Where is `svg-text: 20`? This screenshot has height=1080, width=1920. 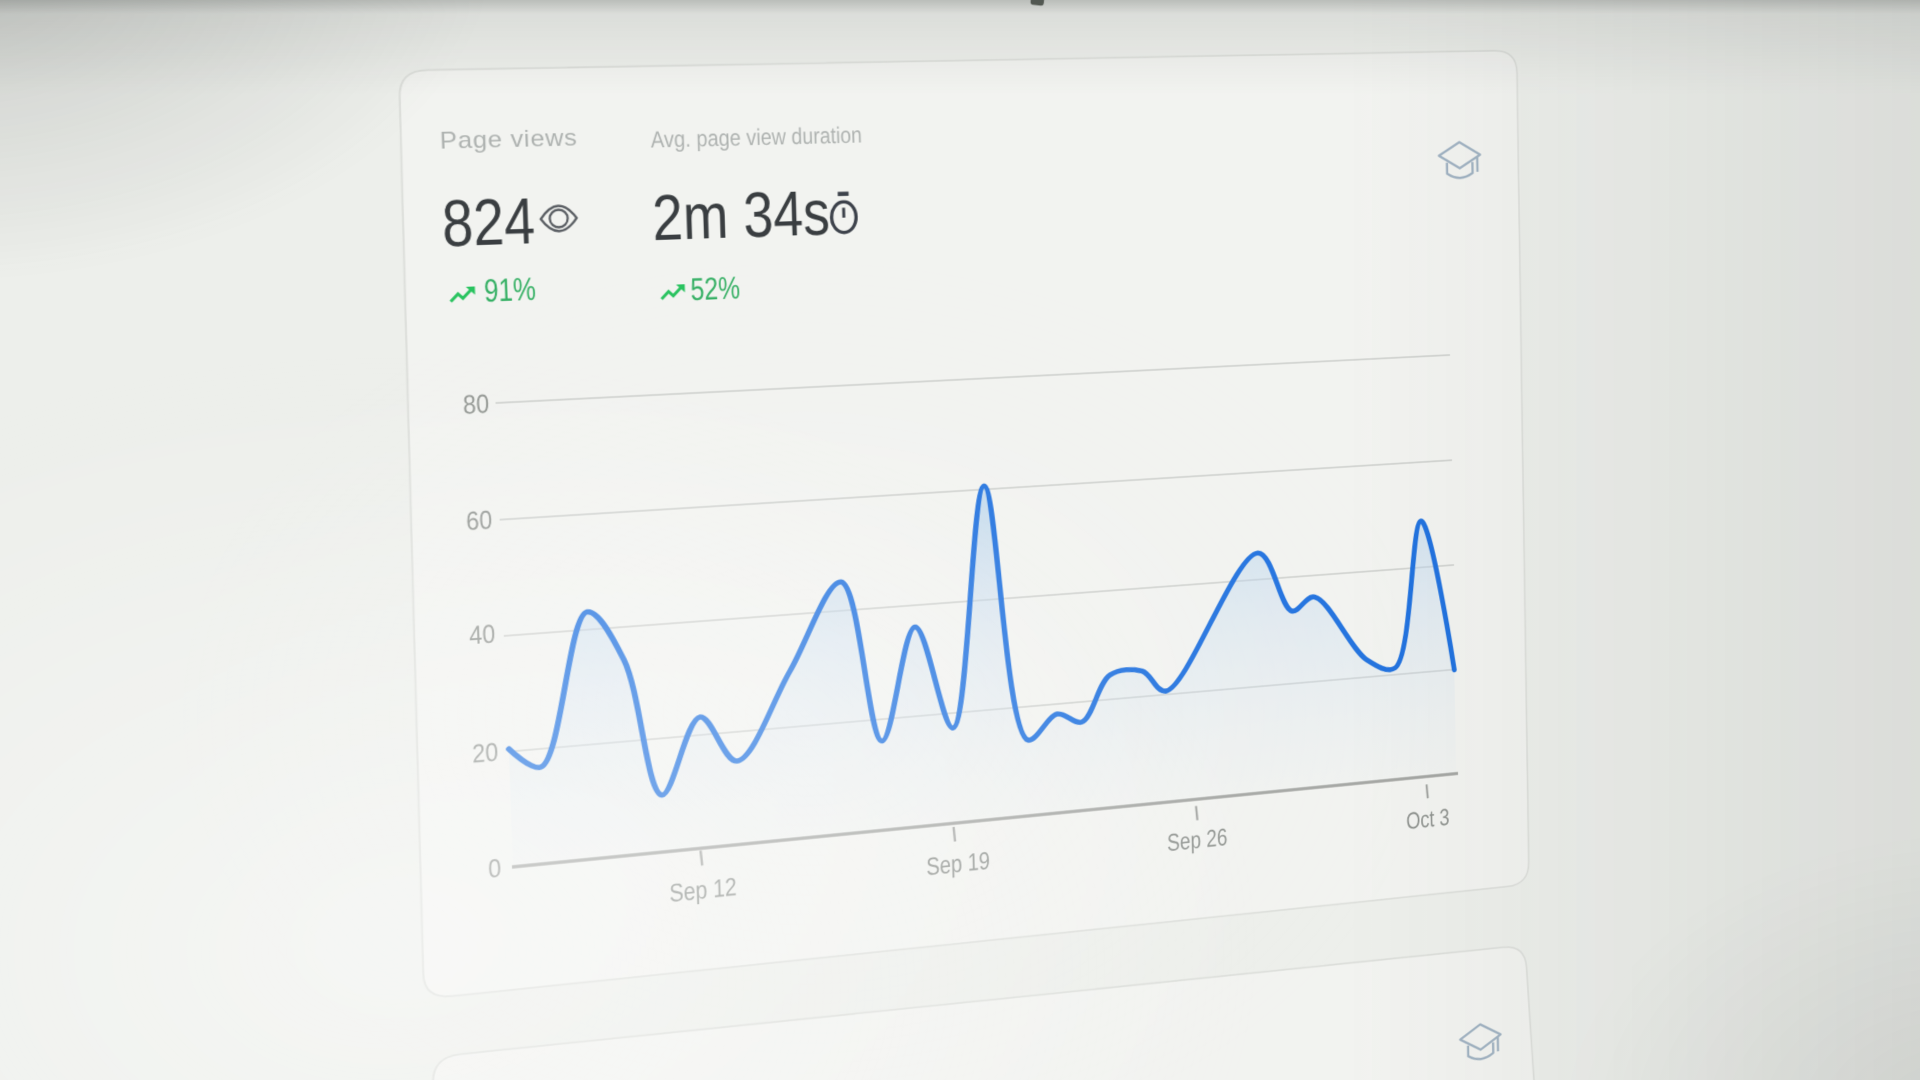
svg-text: 20 is located at coordinates (485, 753).